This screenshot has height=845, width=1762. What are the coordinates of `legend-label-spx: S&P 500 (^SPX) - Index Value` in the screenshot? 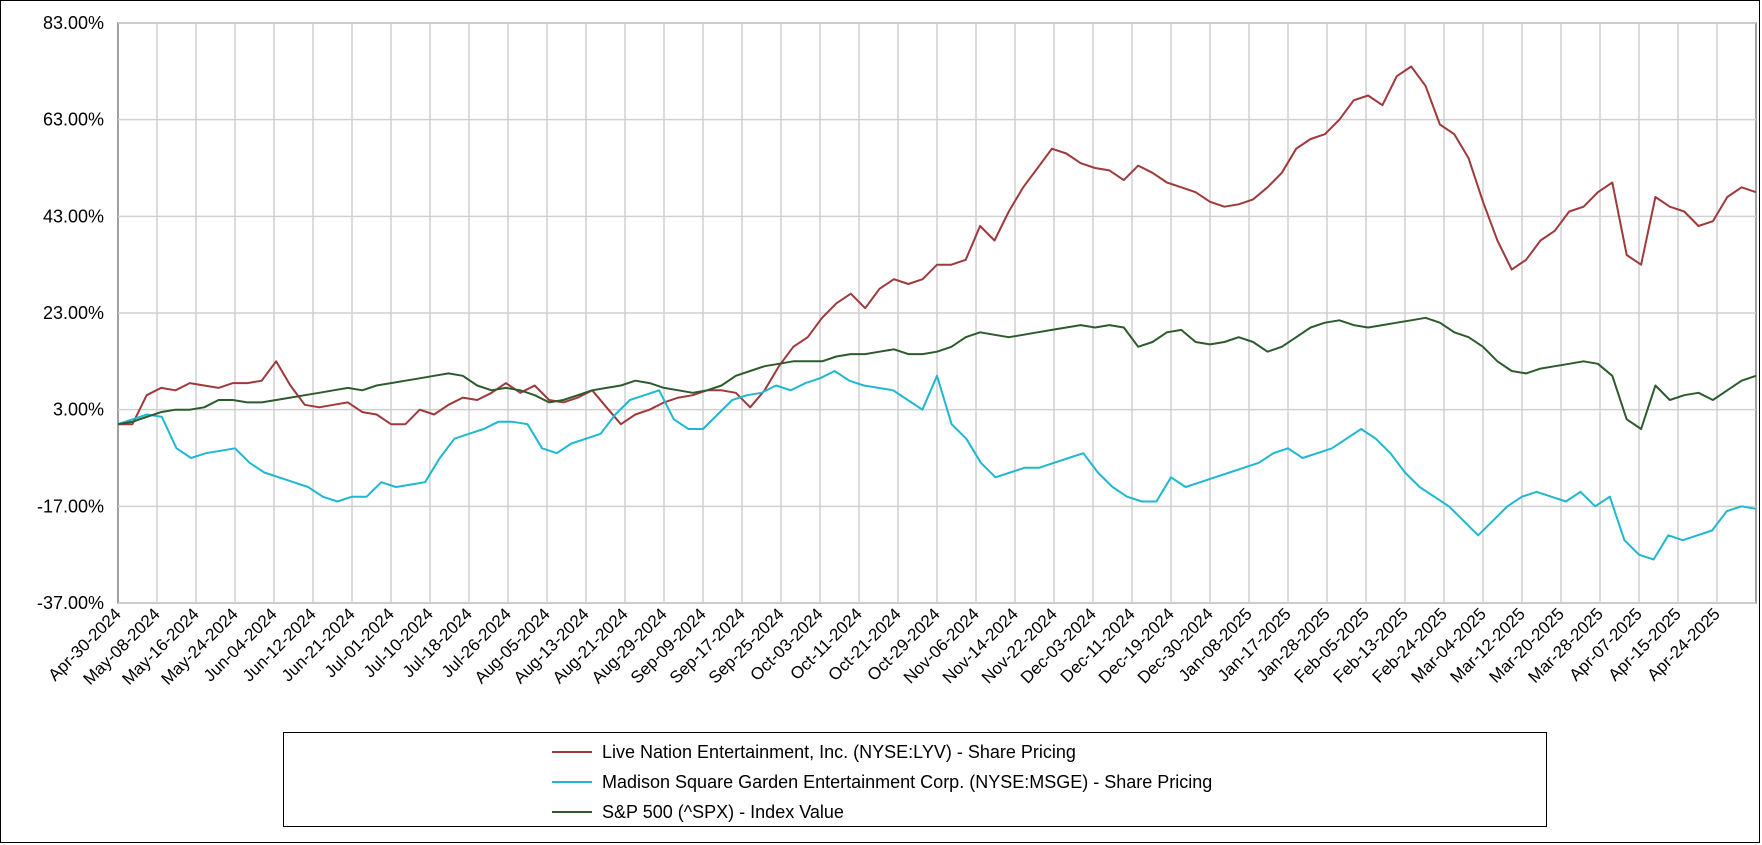 It's located at (723, 811).